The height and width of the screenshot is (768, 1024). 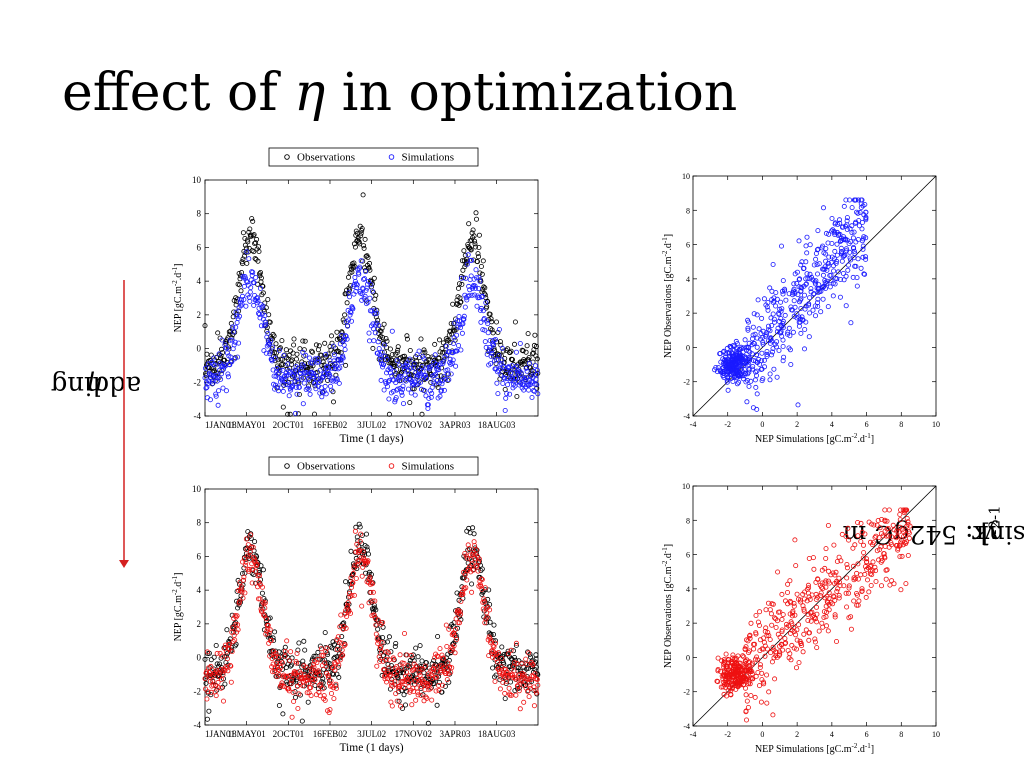 I want to click on y-tick-label: 2, so click(x=199, y=315).